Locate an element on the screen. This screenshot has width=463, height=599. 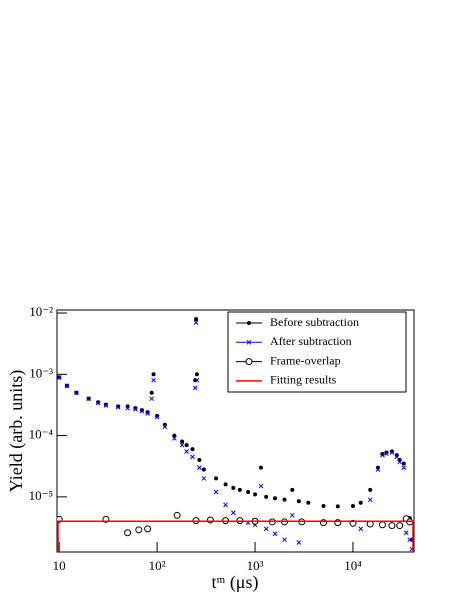
y-tick-label: 10⁻³ is located at coordinates (41, 372).